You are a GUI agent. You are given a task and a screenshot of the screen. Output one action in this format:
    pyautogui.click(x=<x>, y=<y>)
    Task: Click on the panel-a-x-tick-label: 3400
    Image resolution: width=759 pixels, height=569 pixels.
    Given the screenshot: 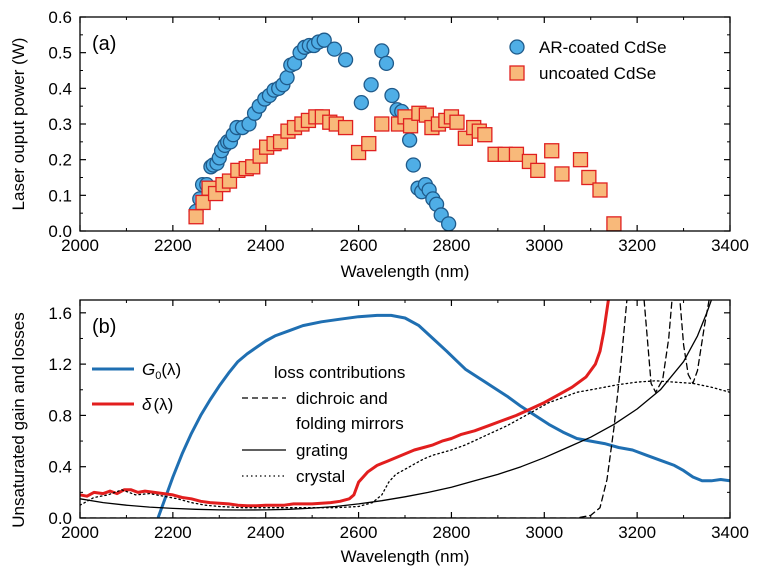 What is the action you would take?
    pyautogui.click(x=730, y=245)
    